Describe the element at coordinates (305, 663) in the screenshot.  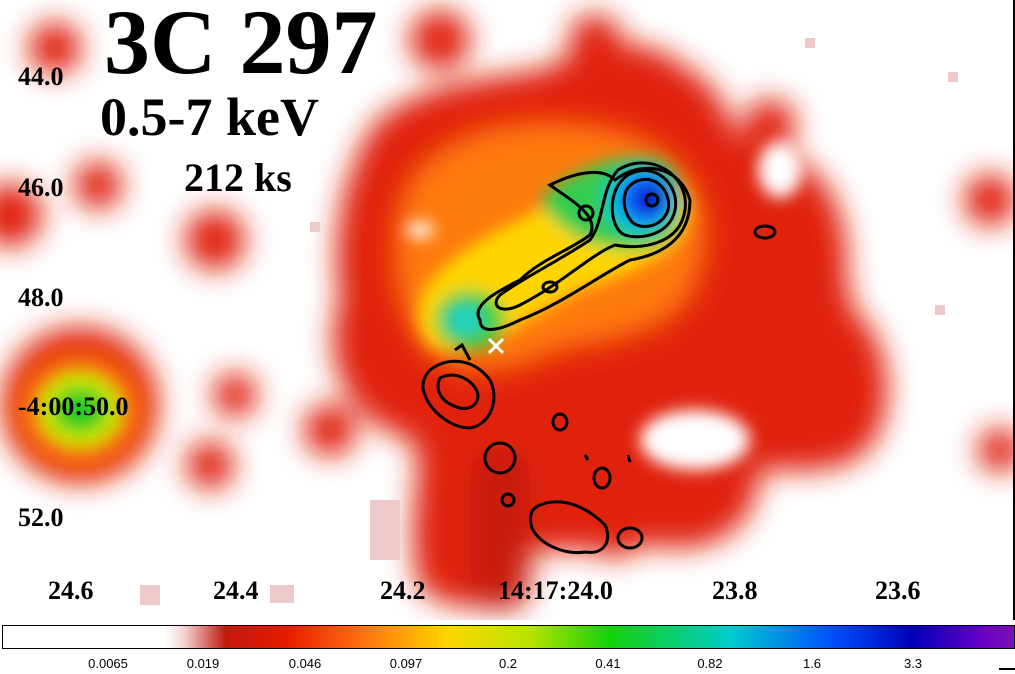
I see `colorbar-tick: 0.046` at that location.